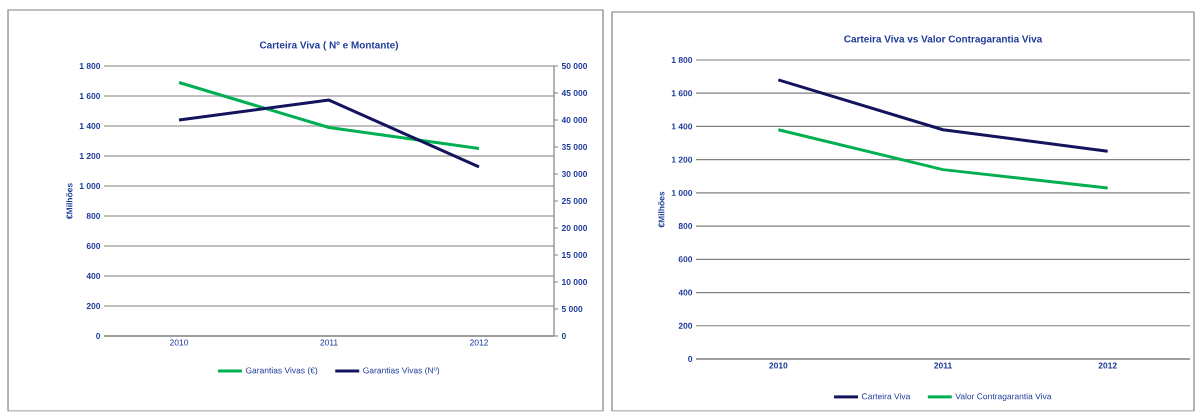  What do you see at coordinates (281, 371) in the screenshot?
I see `legend-label: Garantias Vivas (€)` at bounding box center [281, 371].